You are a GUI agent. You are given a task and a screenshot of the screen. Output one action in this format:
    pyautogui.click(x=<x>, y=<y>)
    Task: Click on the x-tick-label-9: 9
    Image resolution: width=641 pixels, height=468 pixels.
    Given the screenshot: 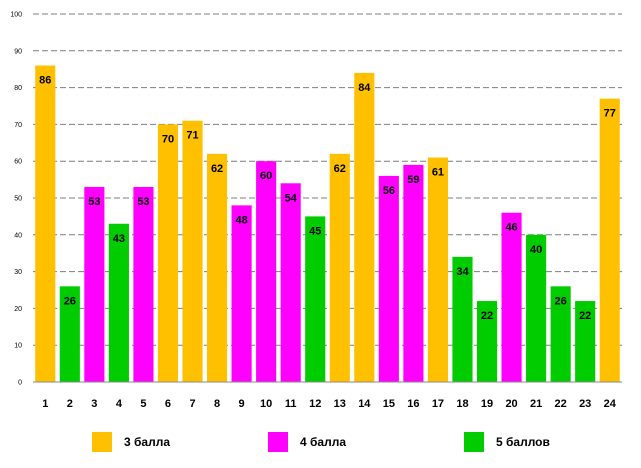 What is the action you would take?
    pyautogui.click(x=242, y=404)
    